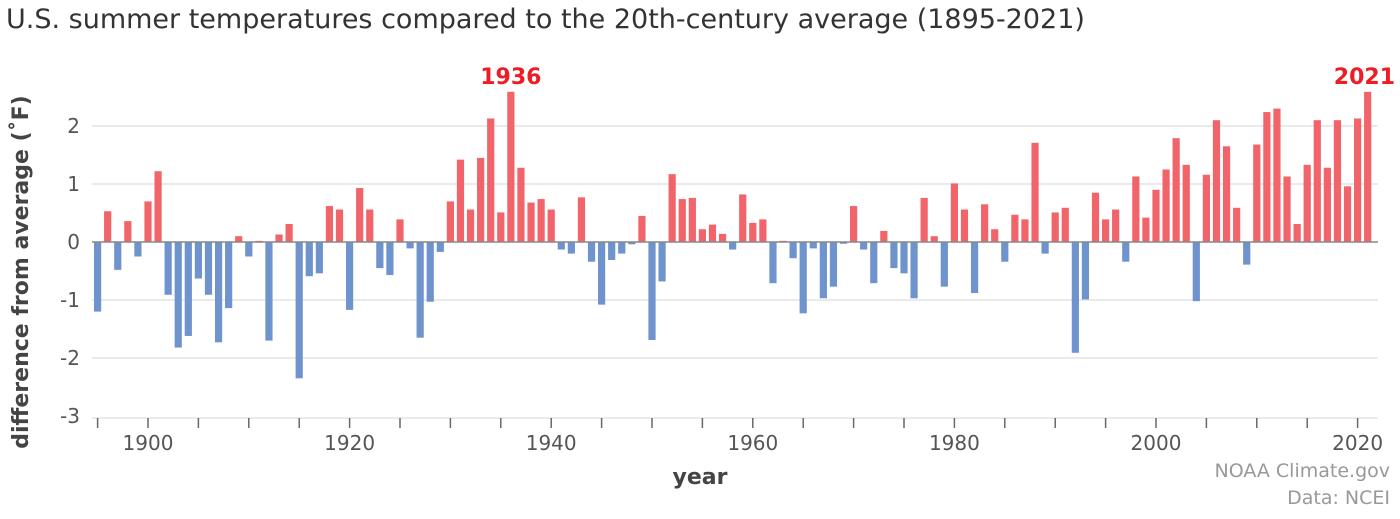 The height and width of the screenshot is (519, 1400). Describe the element at coordinates (954, 443) in the screenshot. I see `x-tick-label: 1980` at that location.